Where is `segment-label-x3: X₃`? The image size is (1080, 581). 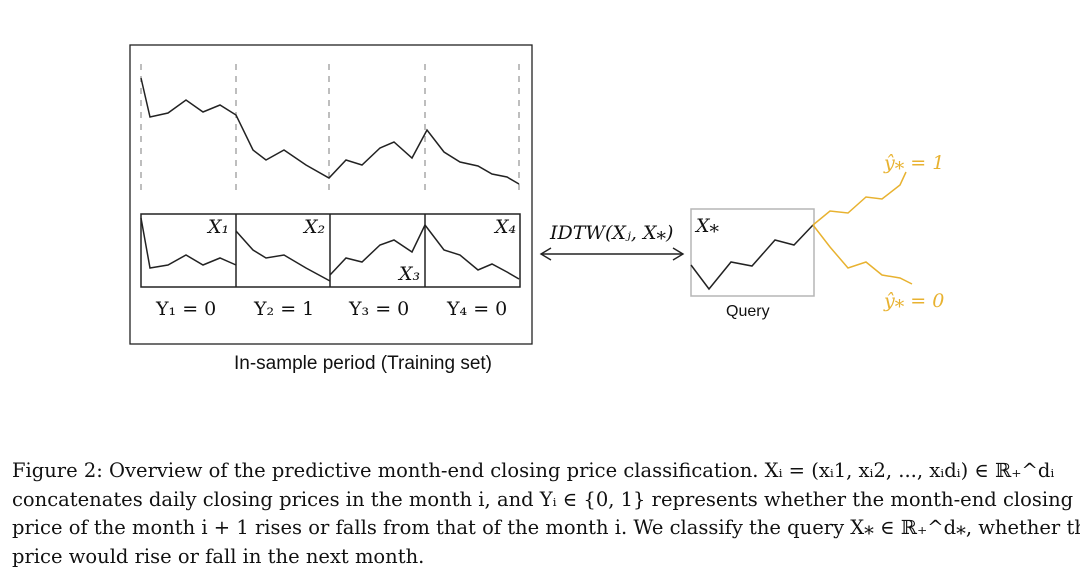 segment-label-x3: X₃ is located at coordinates (408, 274).